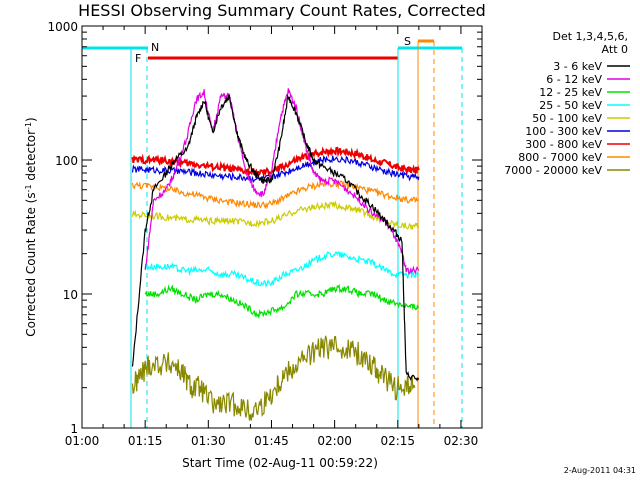 This screenshot has height=480, width=640. What do you see at coordinates (574, 79) in the screenshot?
I see `legend-label: 6 - 12 keV` at bounding box center [574, 79].